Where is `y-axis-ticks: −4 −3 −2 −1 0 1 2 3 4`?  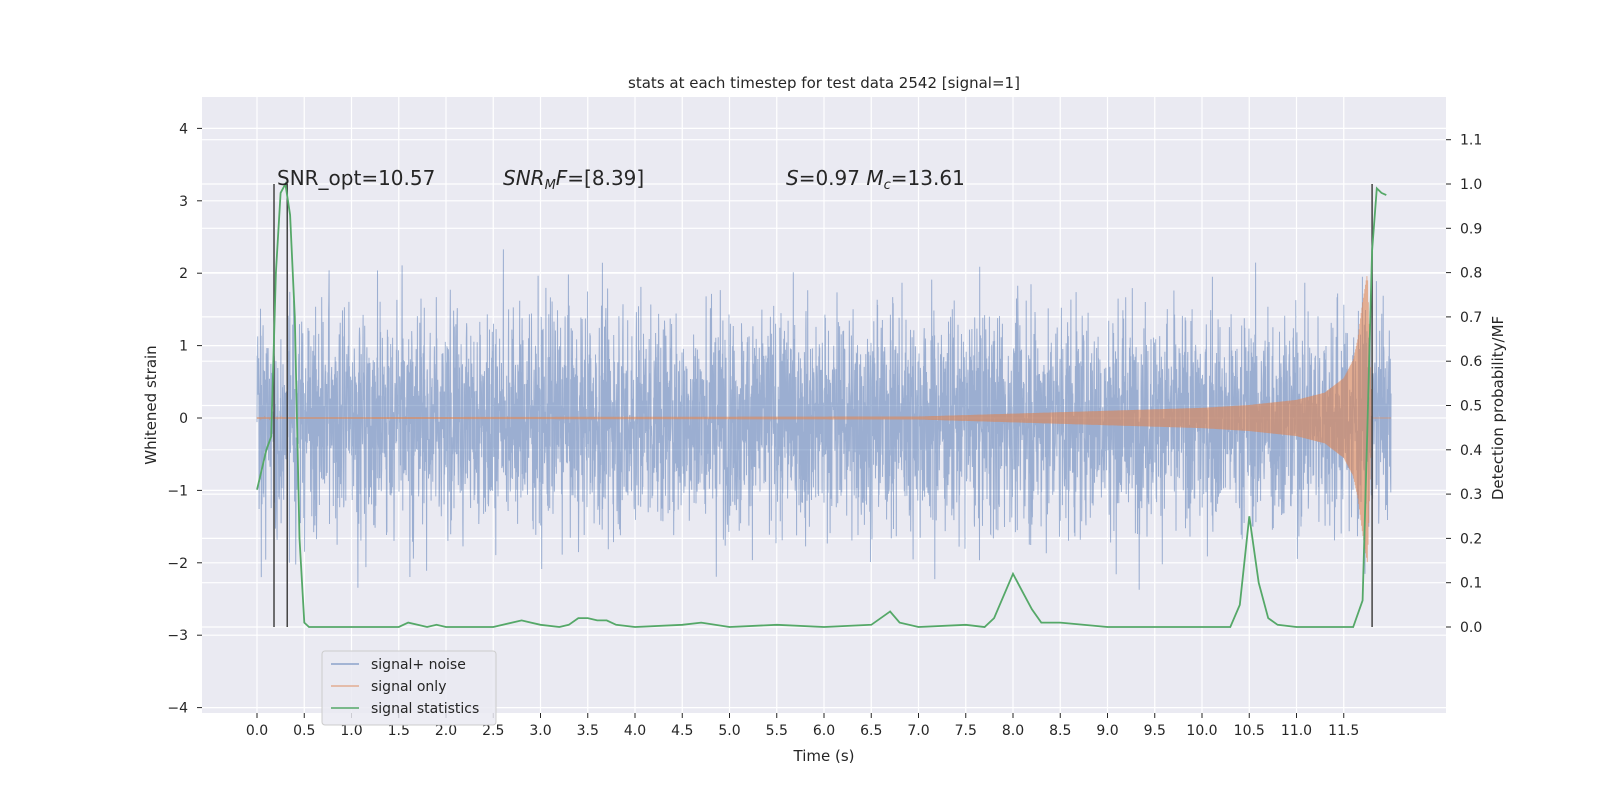 y-axis-ticks: −4 −3 −2 −1 0 1 2 3 4 is located at coordinates (184, 419).